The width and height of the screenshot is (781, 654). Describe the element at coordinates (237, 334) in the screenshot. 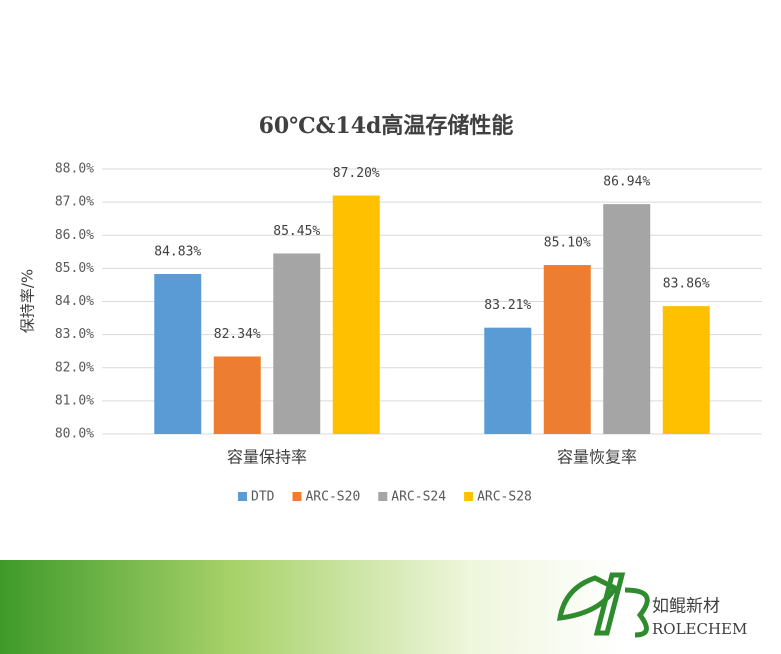

I see `value-label: 82.34%` at that location.